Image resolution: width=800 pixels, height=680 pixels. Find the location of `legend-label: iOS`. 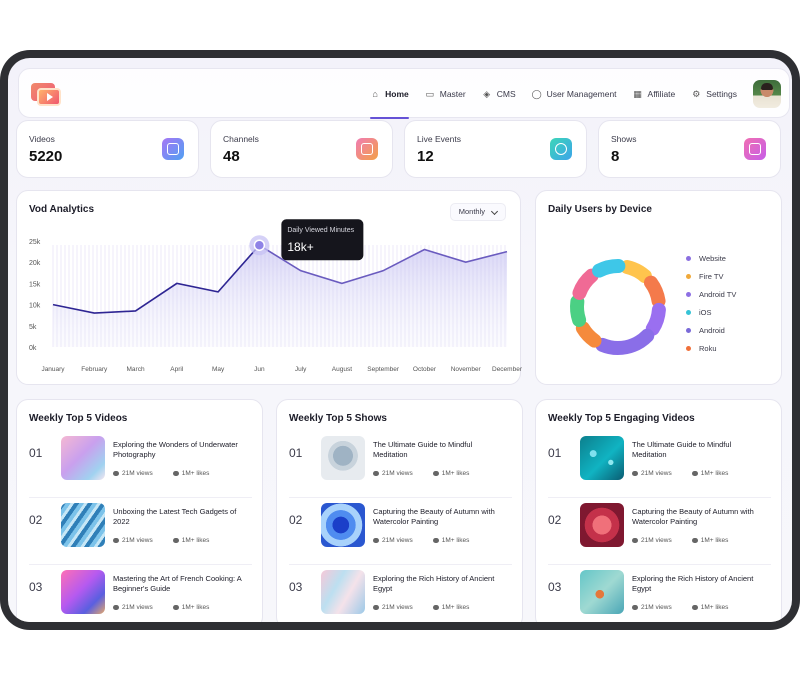

legend-label: iOS is located at coordinates (705, 312).